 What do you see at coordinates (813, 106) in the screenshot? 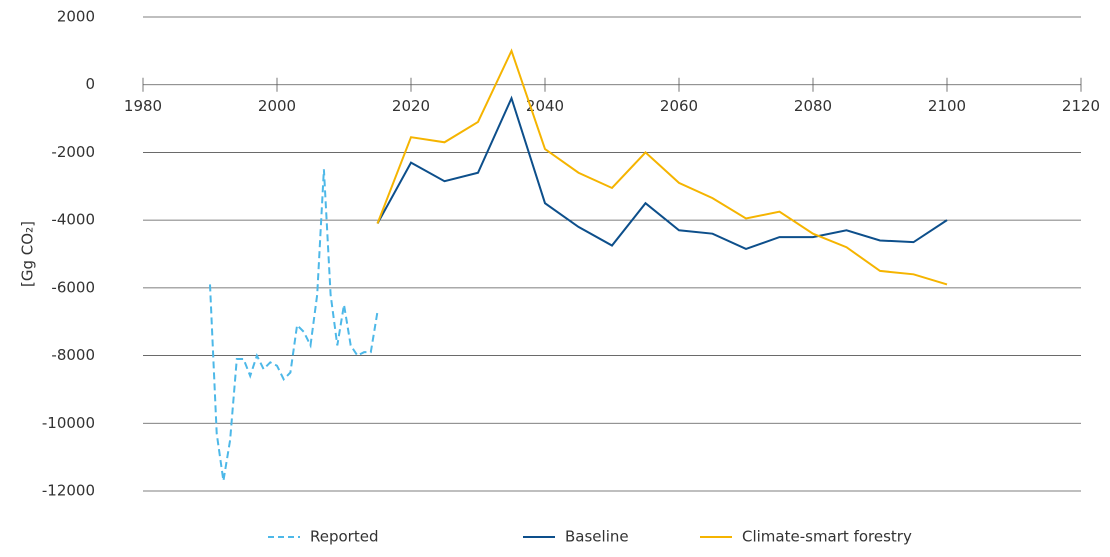
I see `x-tick-label: 2080` at bounding box center [813, 106].